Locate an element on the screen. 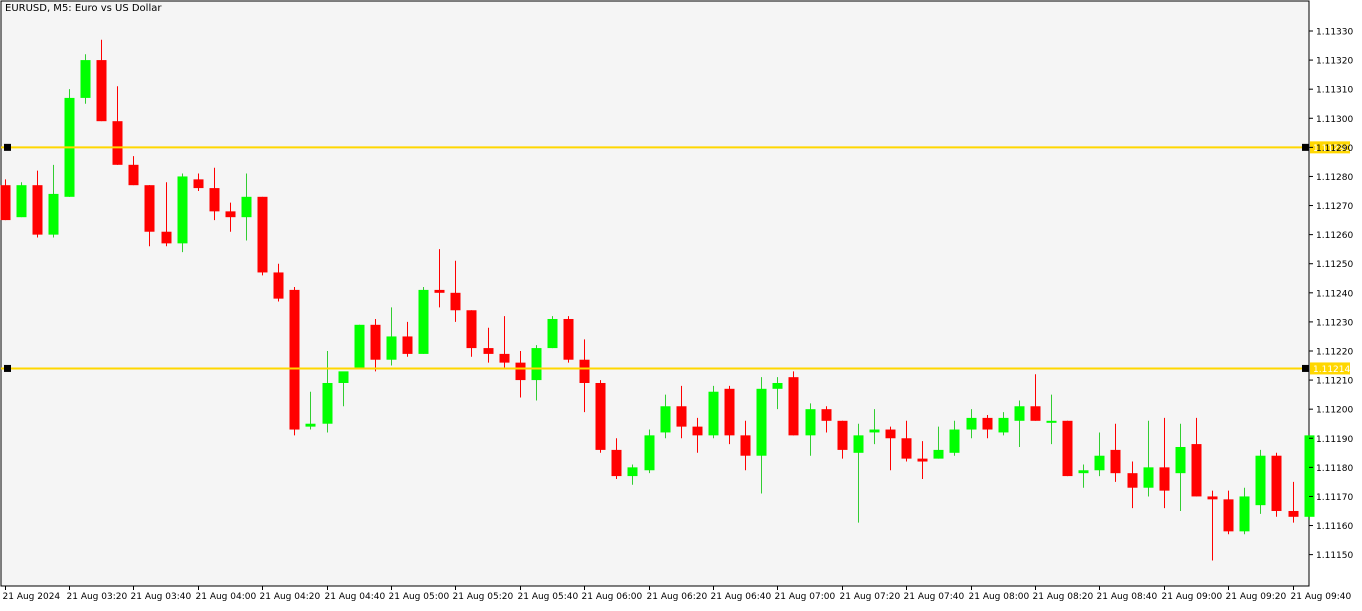 The width and height of the screenshot is (1362, 611). level-price-tag is located at coordinates (1330, 368).